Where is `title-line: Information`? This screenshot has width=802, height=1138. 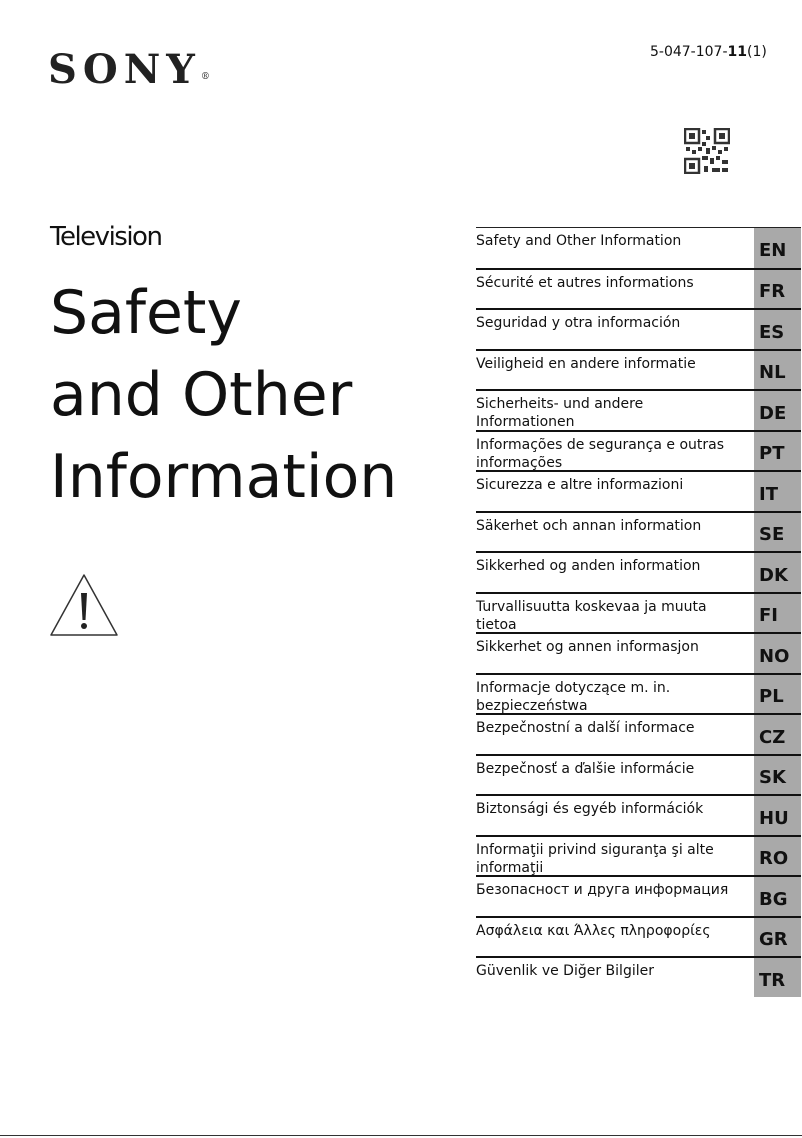
title-line: Information is located at coordinates (224, 477).